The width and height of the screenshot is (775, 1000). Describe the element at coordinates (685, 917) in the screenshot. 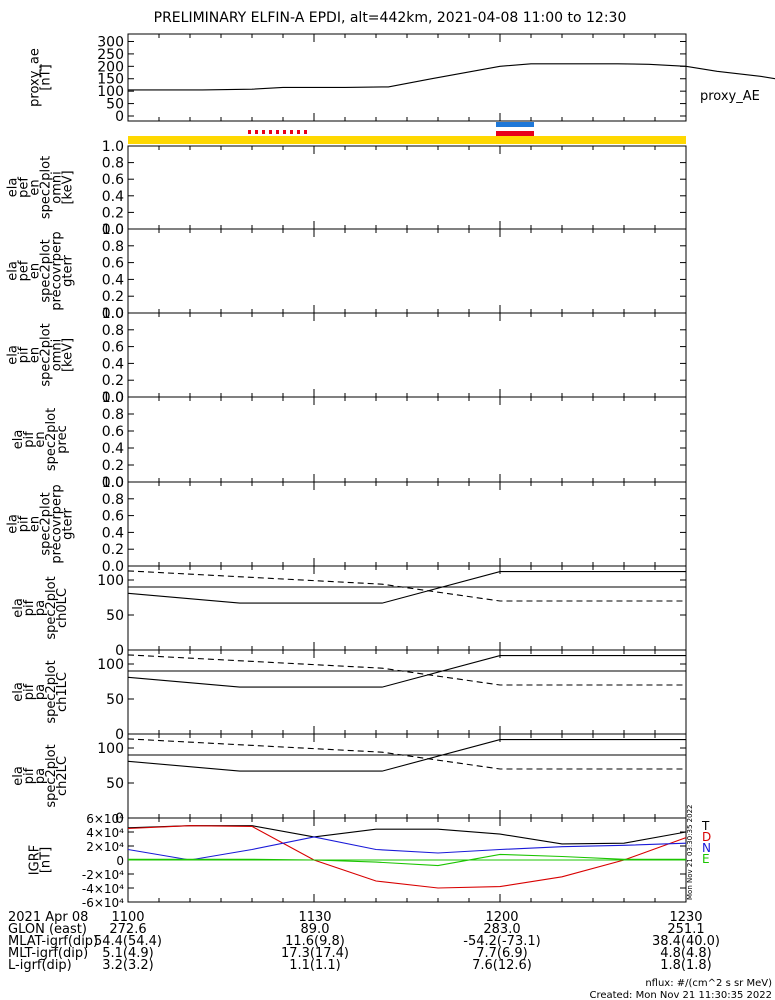

I see `footer-cell: 1230` at that location.